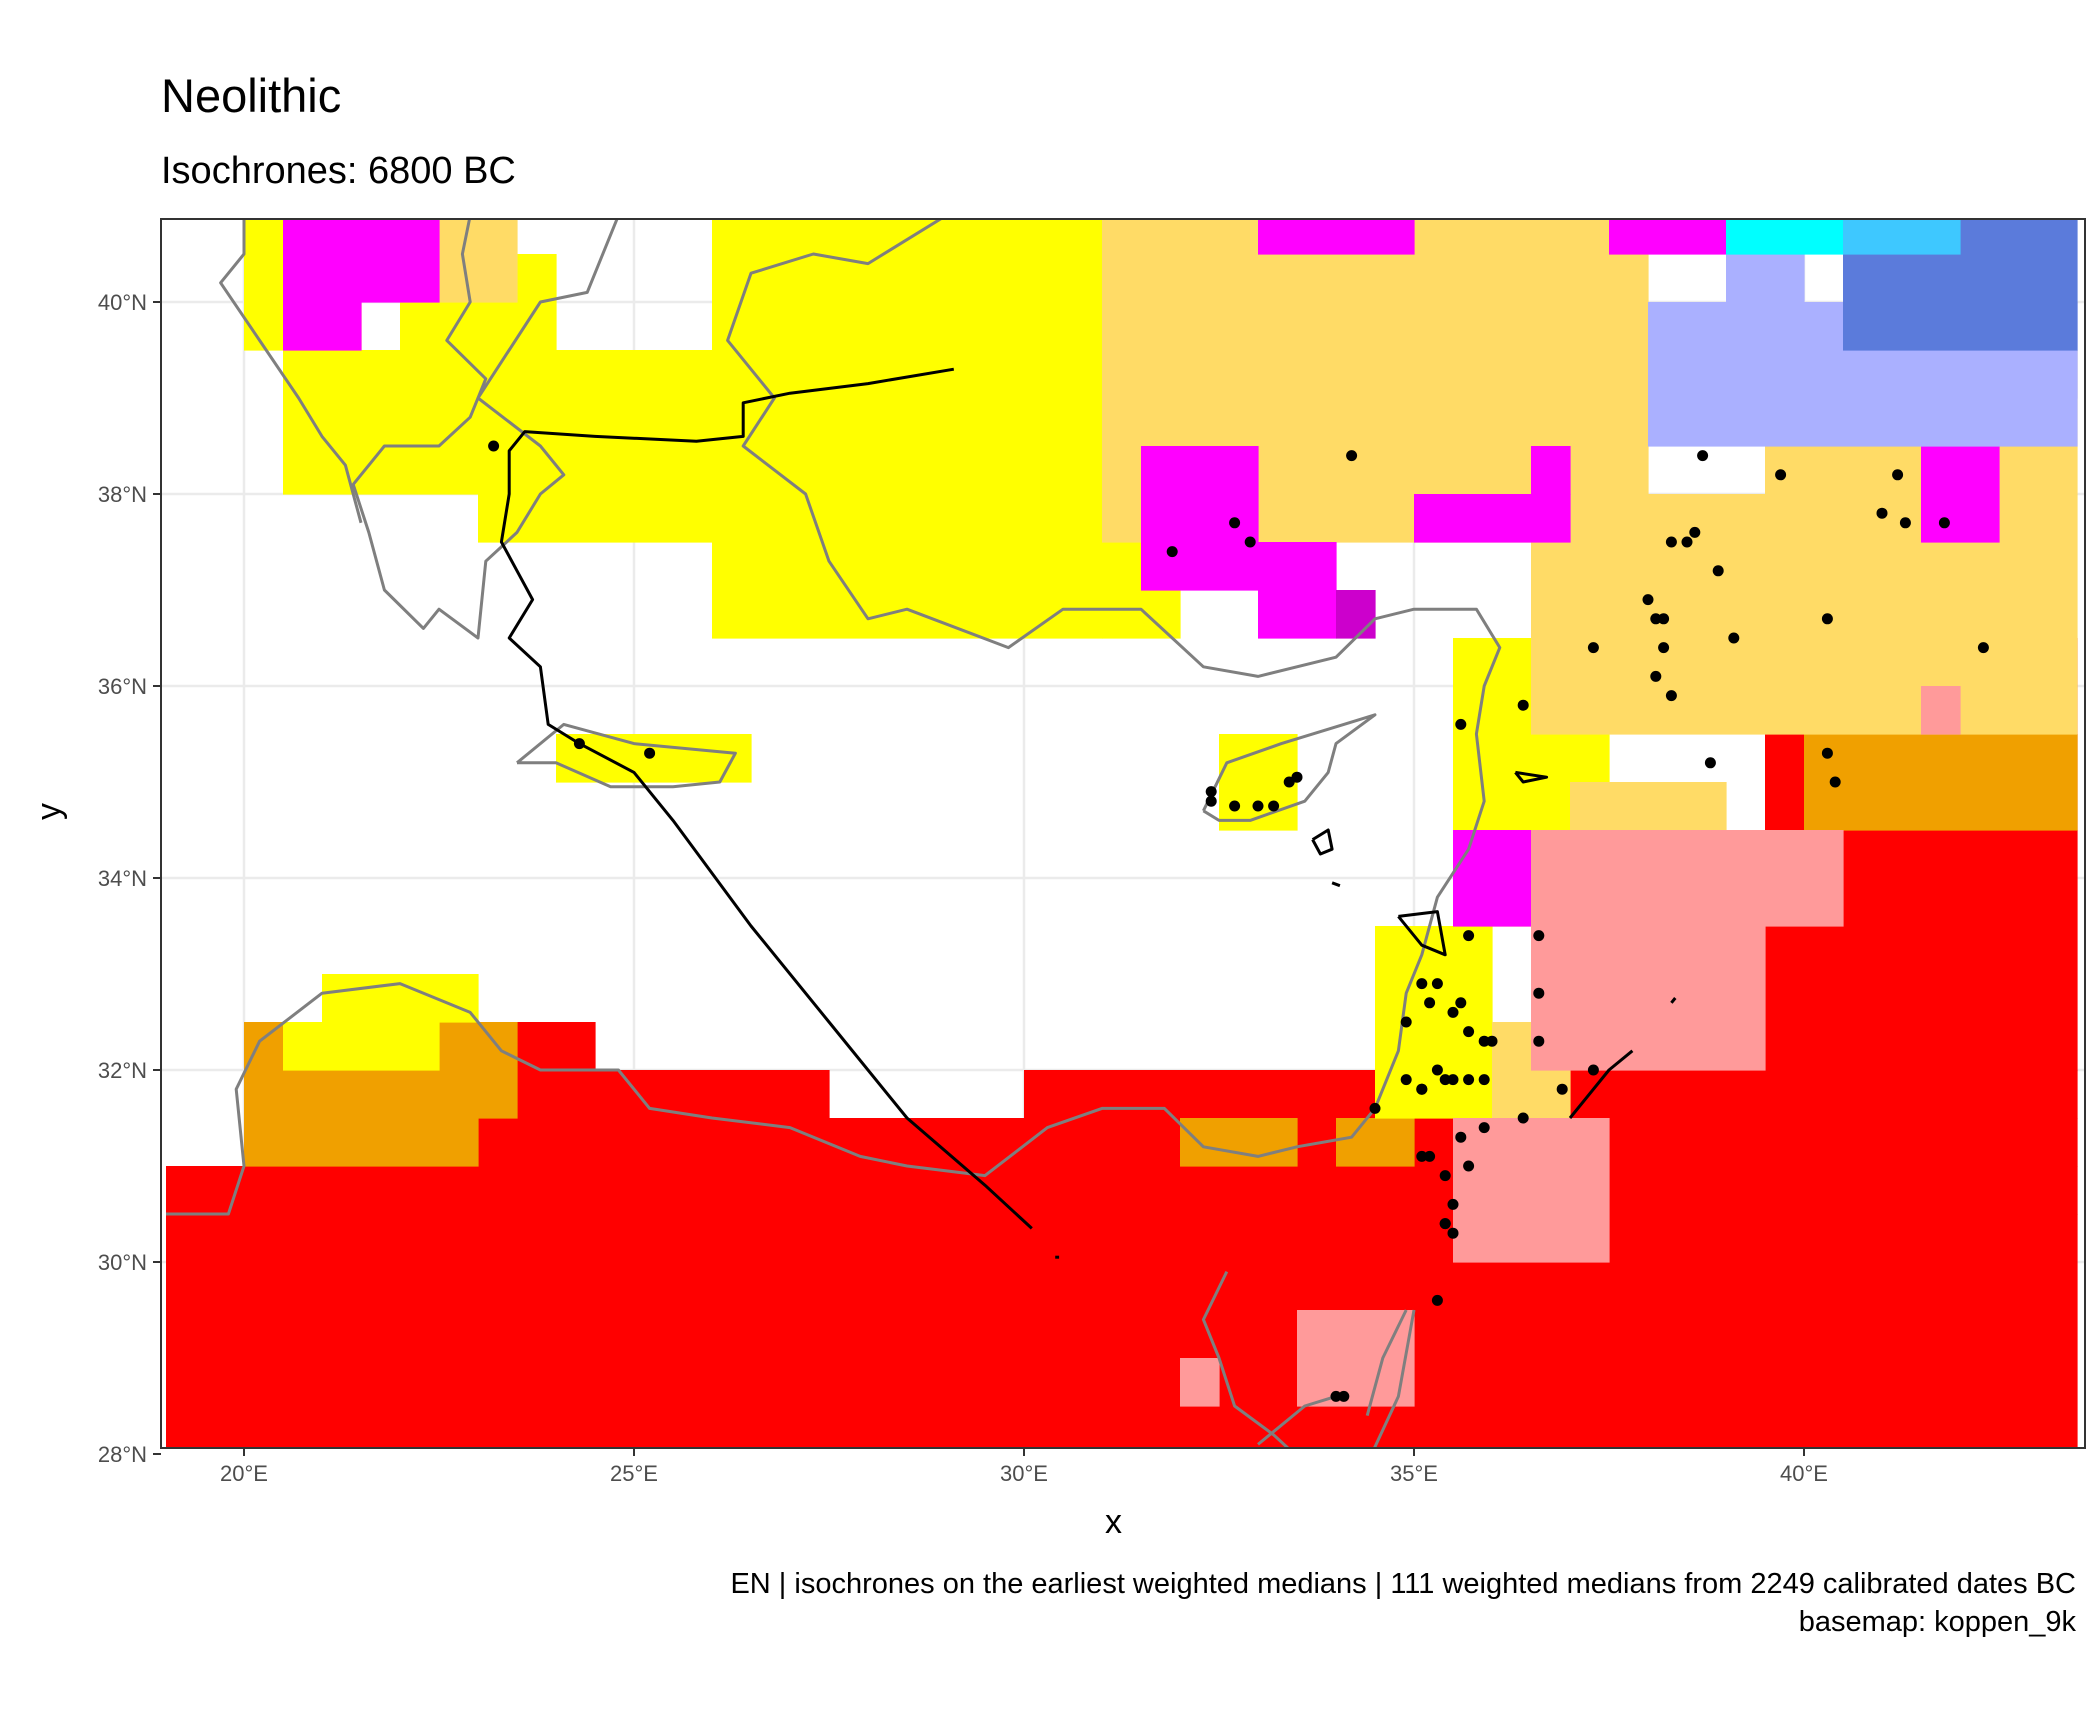  Describe the element at coordinates (122, 302) in the screenshot. I see `y-tick-label: 40°N` at that location.